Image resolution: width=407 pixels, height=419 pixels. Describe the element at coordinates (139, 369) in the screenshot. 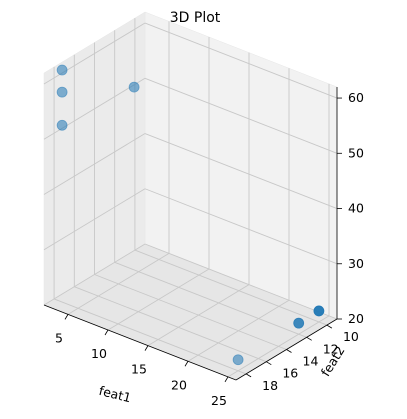

I see `x-tick-label: 15` at that location.